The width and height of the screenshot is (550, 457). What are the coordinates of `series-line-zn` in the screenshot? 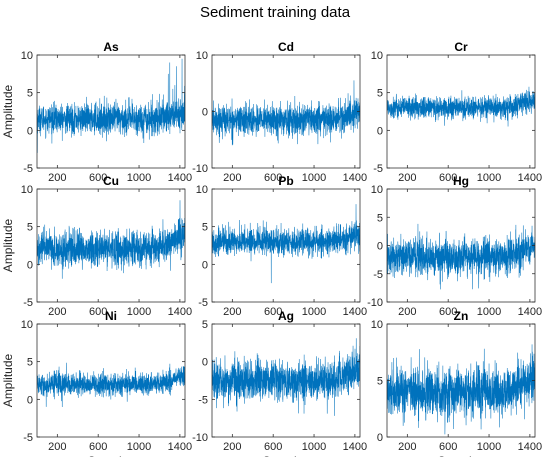 It's located at (461, 389).